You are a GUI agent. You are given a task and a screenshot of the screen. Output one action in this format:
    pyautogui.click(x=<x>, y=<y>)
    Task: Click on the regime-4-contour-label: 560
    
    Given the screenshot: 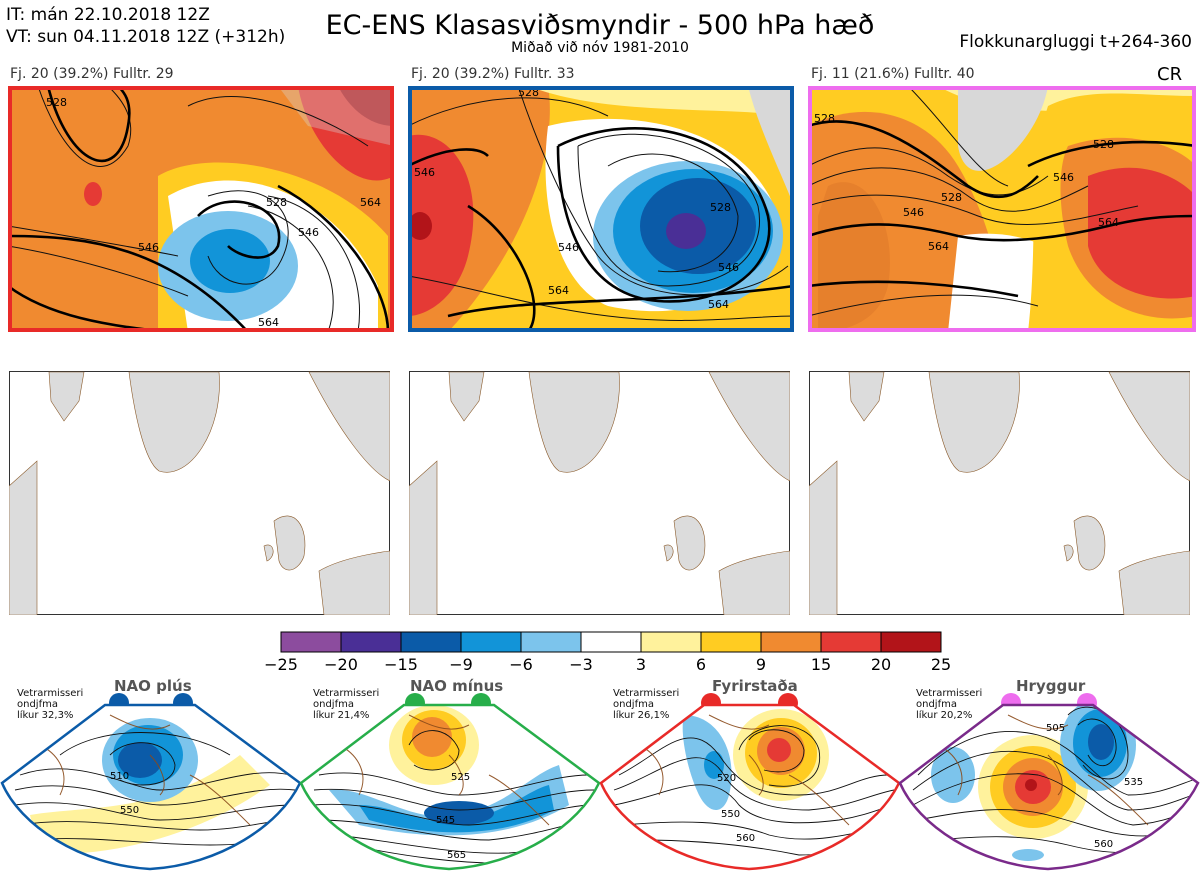 What is the action you would take?
    pyautogui.click(x=1103, y=844)
    